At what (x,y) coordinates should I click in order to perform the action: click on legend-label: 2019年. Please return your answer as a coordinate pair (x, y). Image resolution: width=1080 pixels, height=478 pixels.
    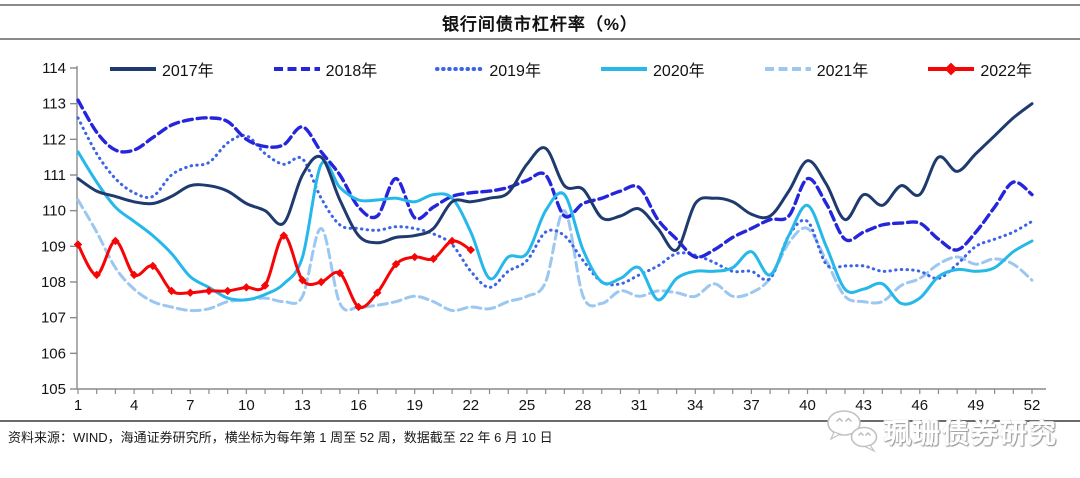
    Looking at the image, I should click on (515, 71).